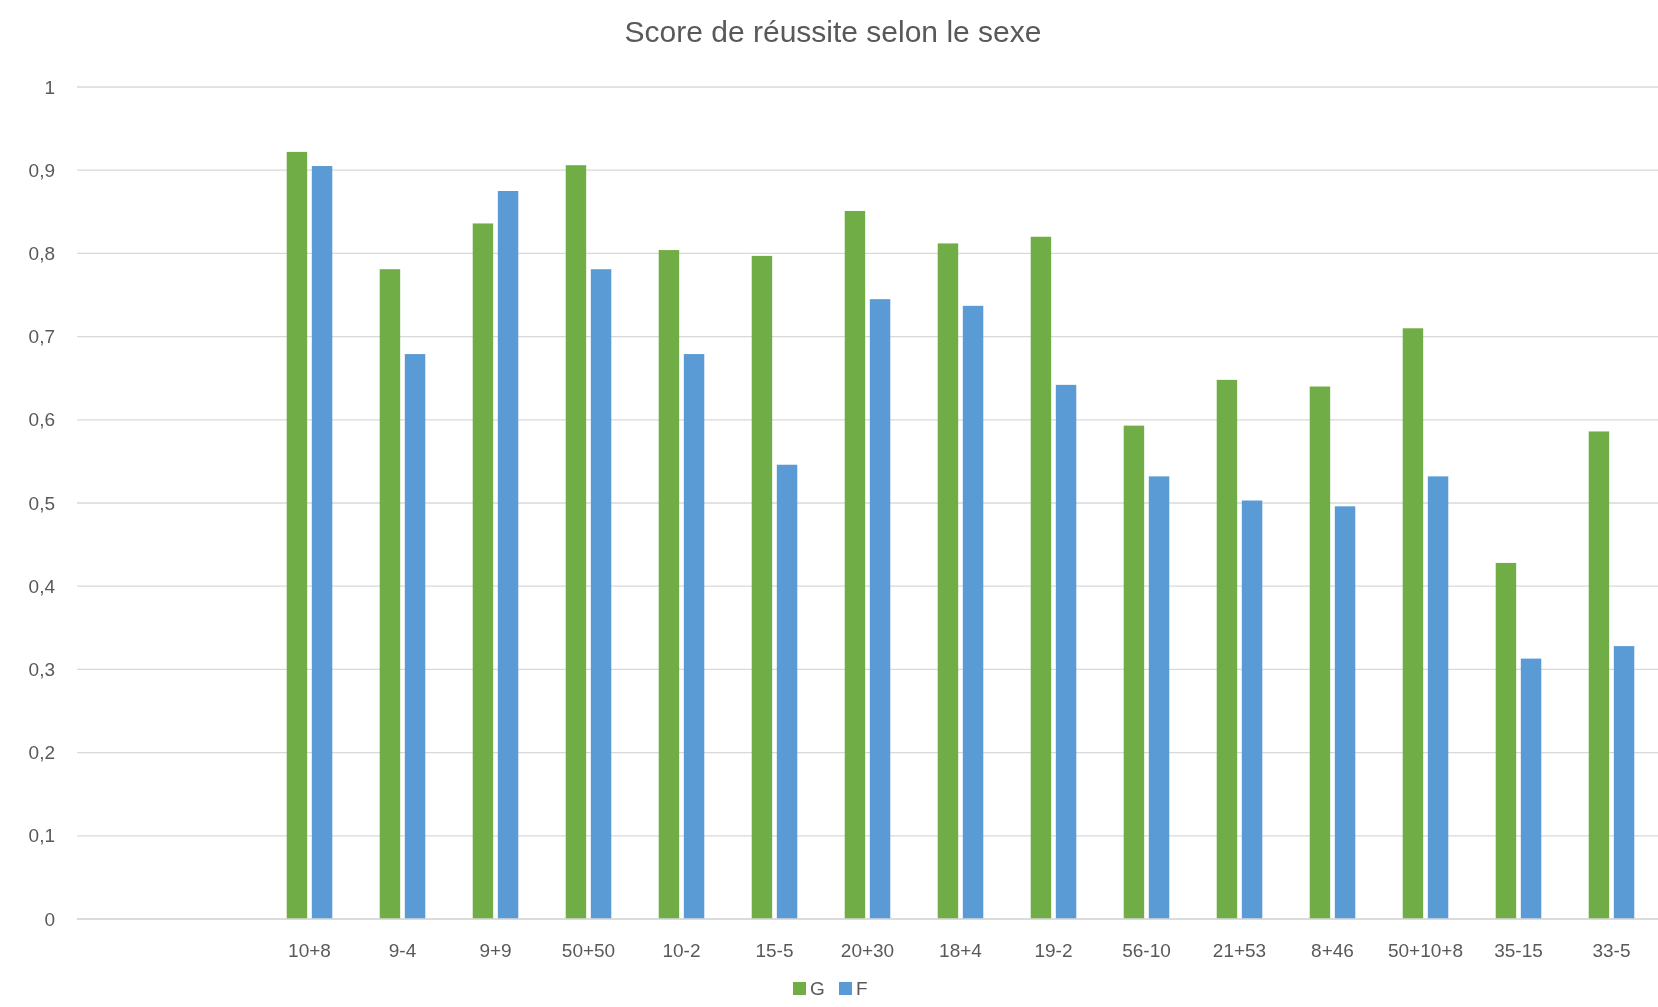 This screenshot has height=1007, width=1658. What do you see at coordinates (41, 670) in the screenshot?
I see `y-tick-label: 0,3` at bounding box center [41, 670].